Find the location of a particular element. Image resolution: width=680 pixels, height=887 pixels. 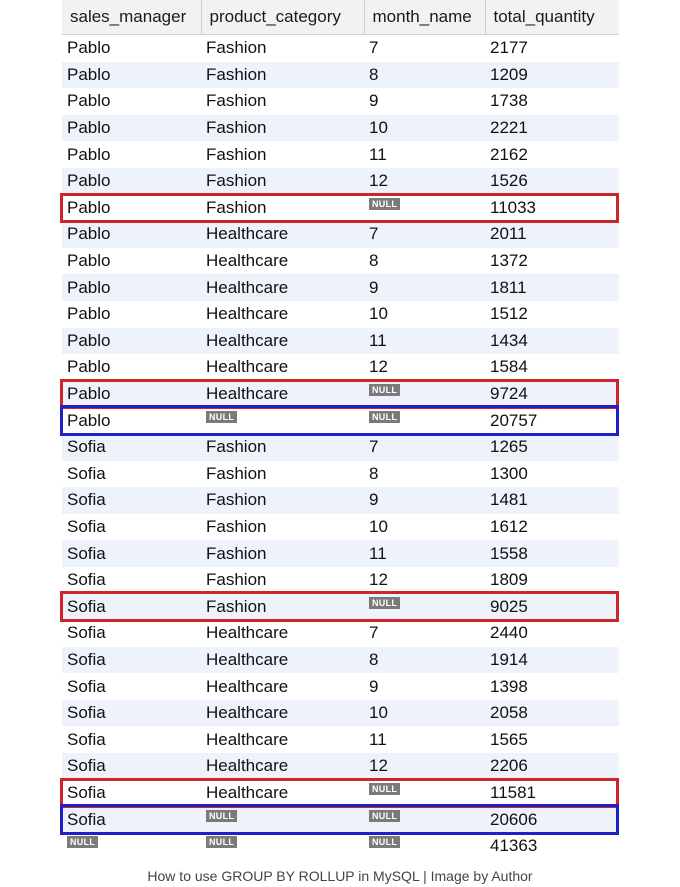

total-quantity-cell: 1738 is located at coordinates (552, 101).